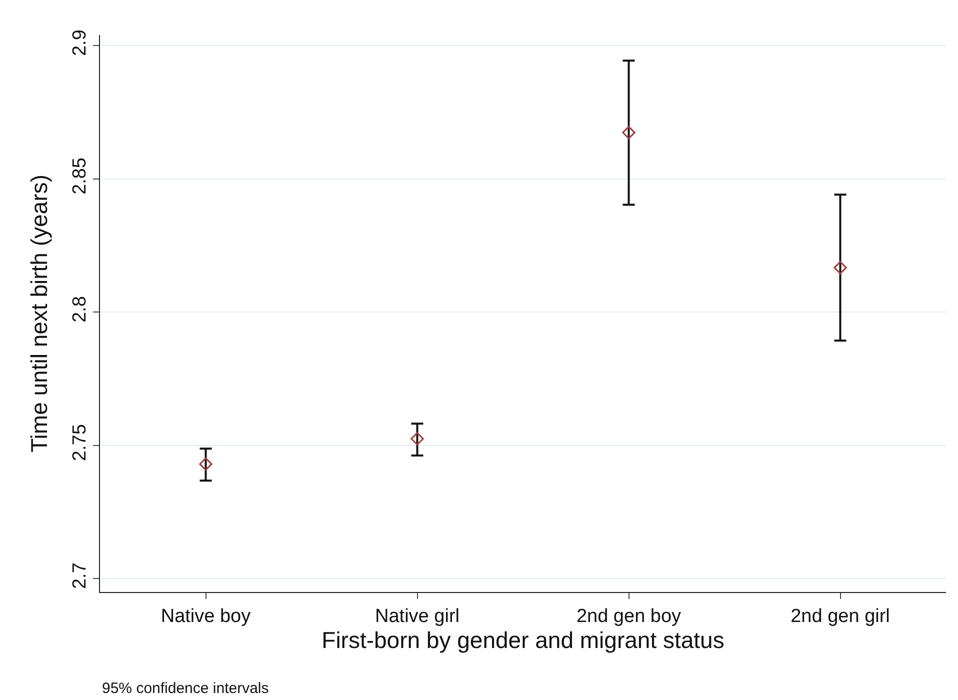  Describe the element at coordinates (79, 576) in the screenshot. I see `y-tick-label: 2.7` at that location.